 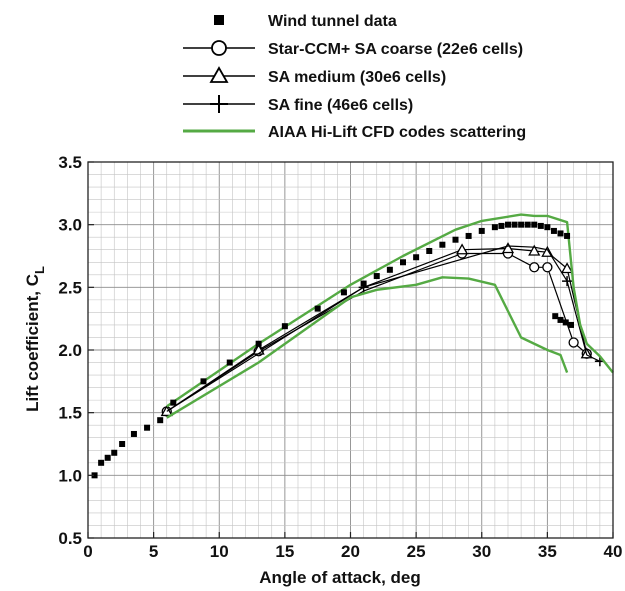 I want to click on y-axis-title: Lift coefficient, CL, so click(x=35, y=339).